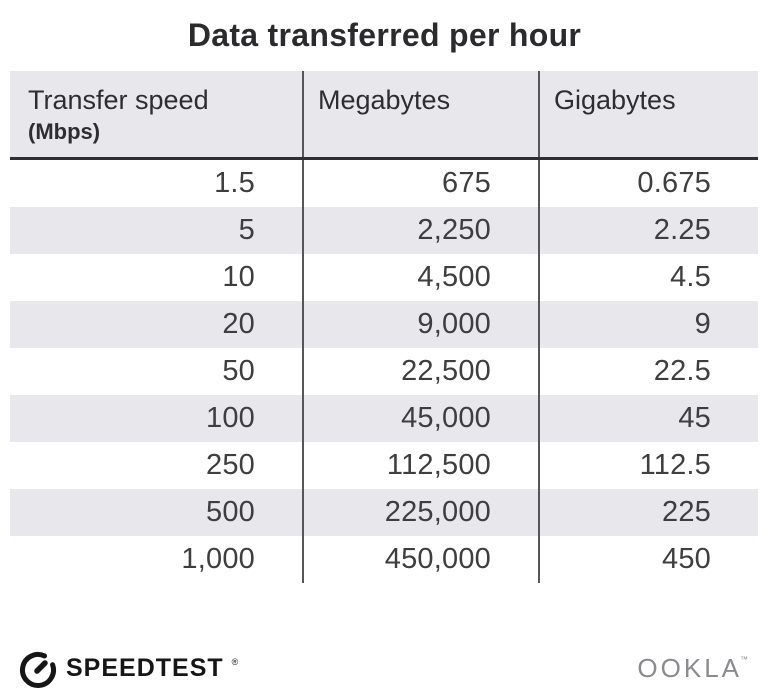 This screenshot has height=698, width=769. I want to click on table-row: 50 22,500 22.5, so click(384, 371).